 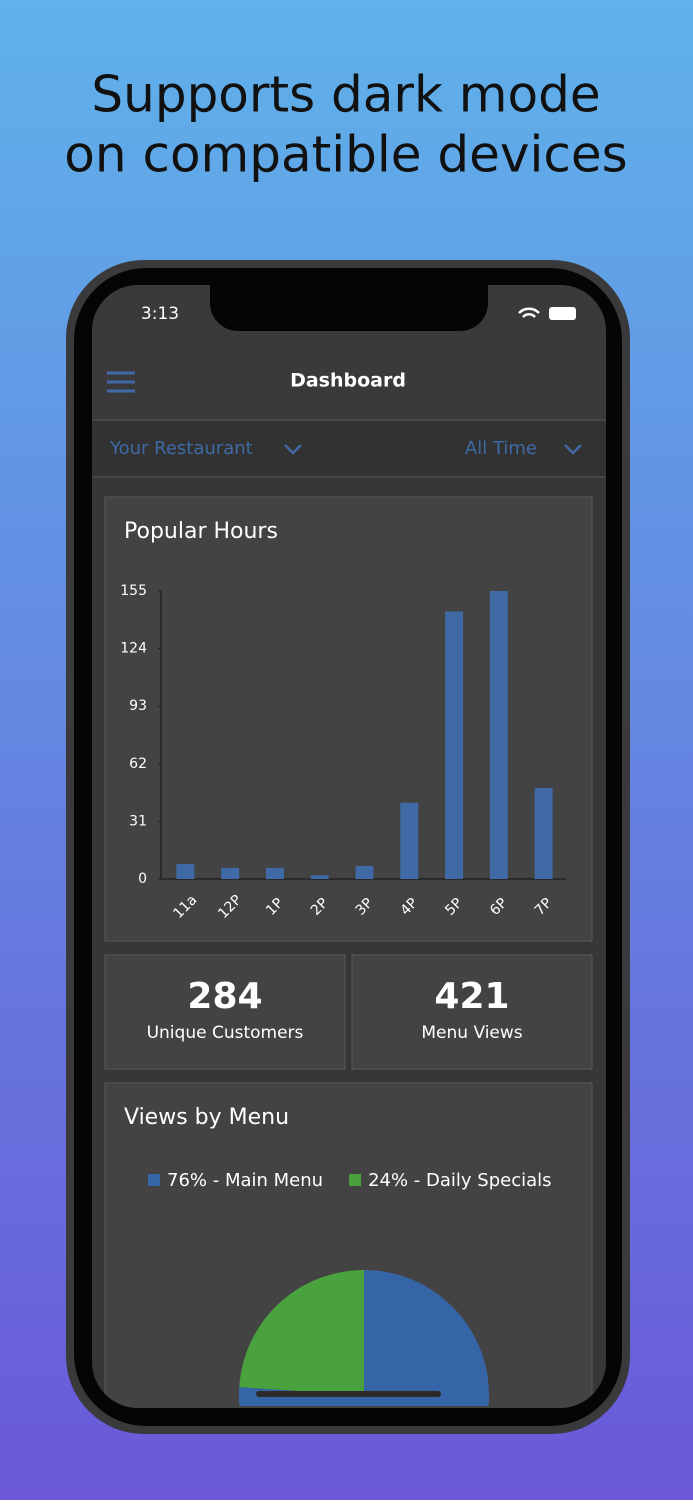 I want to click on nav-title: Dashboard, so click(x=348, y=381).